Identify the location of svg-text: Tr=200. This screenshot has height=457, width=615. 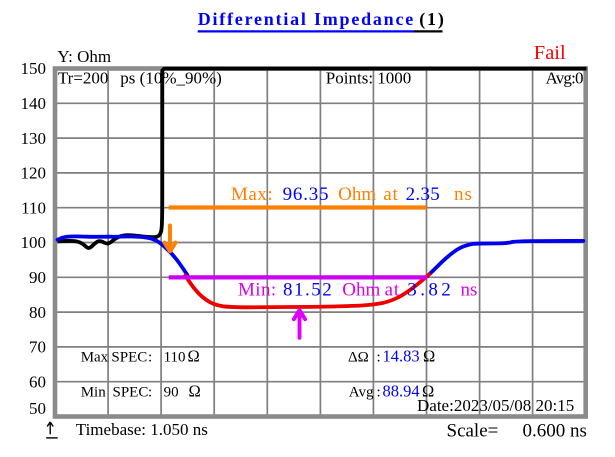
(83, 77).